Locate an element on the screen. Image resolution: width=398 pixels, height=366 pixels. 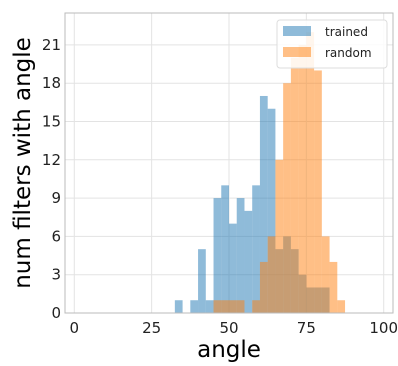
y-tick-label: 0 is located at coordinates (56, 313).